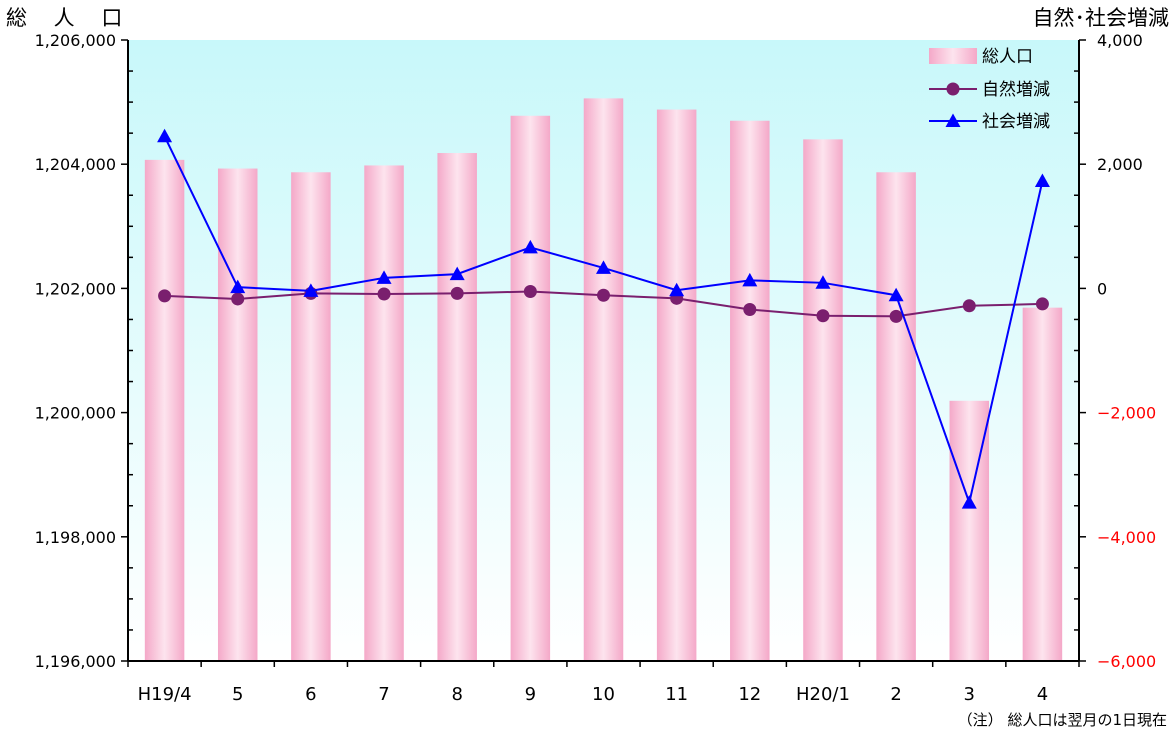  What do you see at coordinates (1062, 720) in the screenshot?
I see `footnote: （注） 総人口は翌月の1日現在` at bounding box center [1062, 720].